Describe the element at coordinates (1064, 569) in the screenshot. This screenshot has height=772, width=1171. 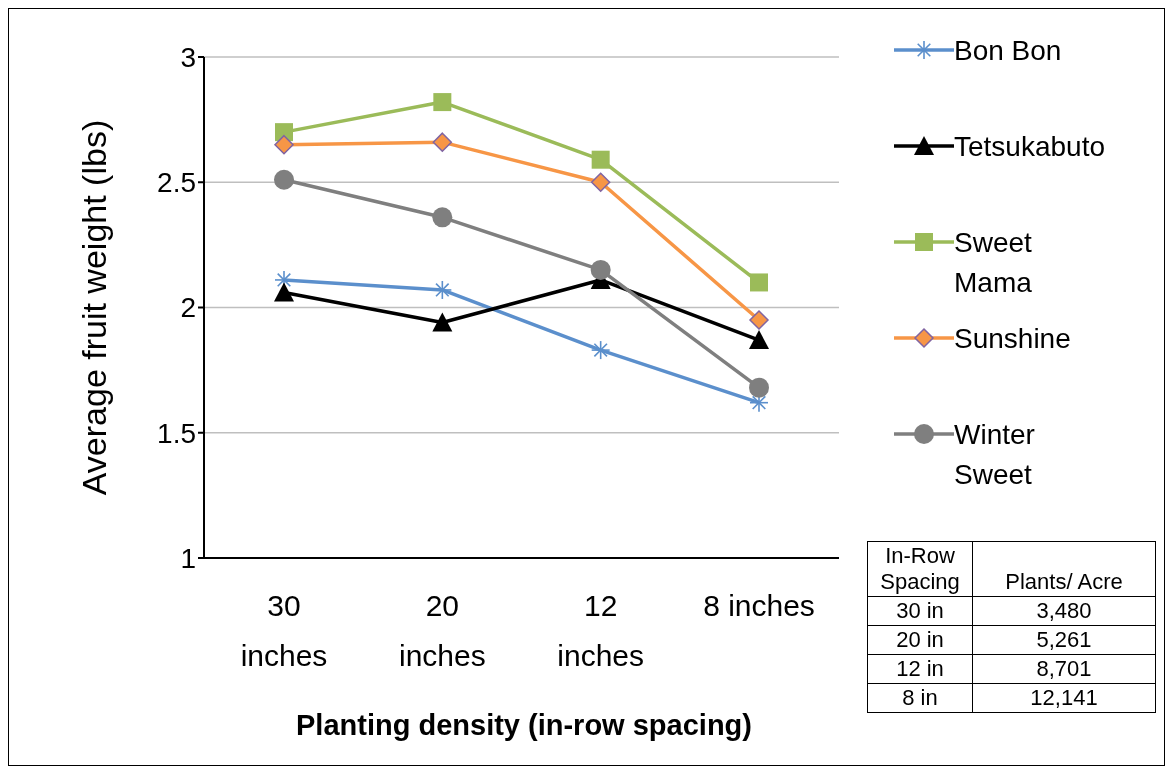
I see `text: Plants/ Acre` at that location.